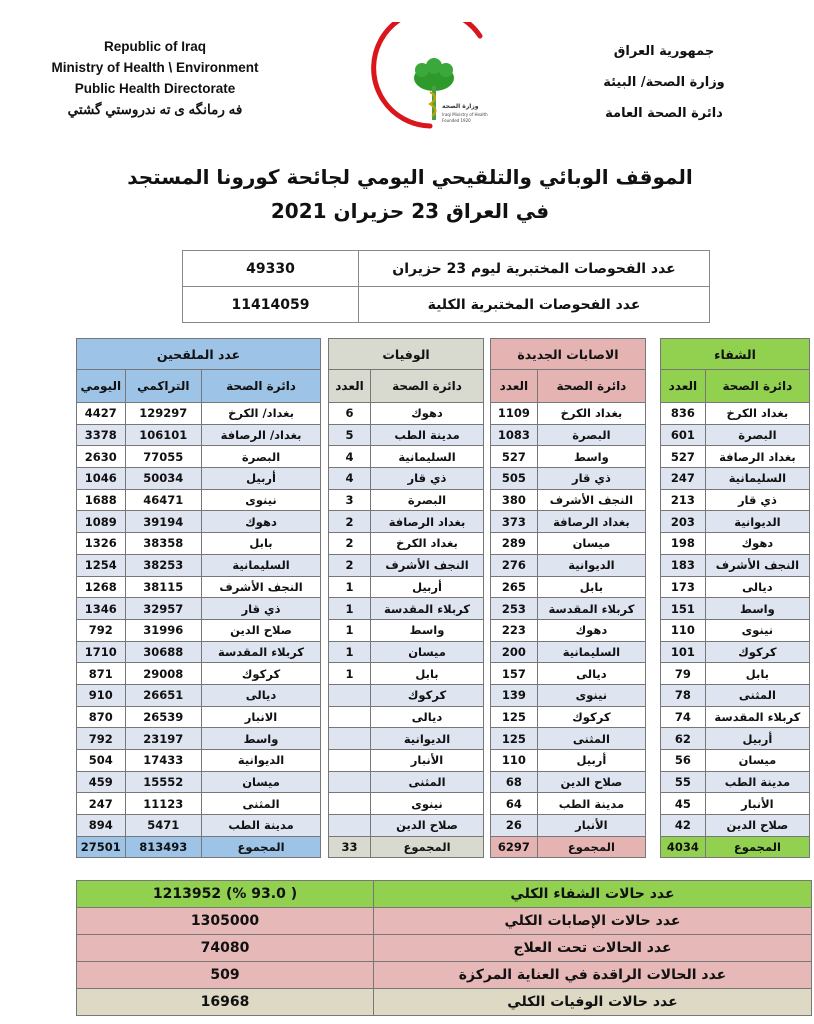 The height and width of the screenshot is (1024, 814). I want to click on value-cell: 200, so click(514, 652).